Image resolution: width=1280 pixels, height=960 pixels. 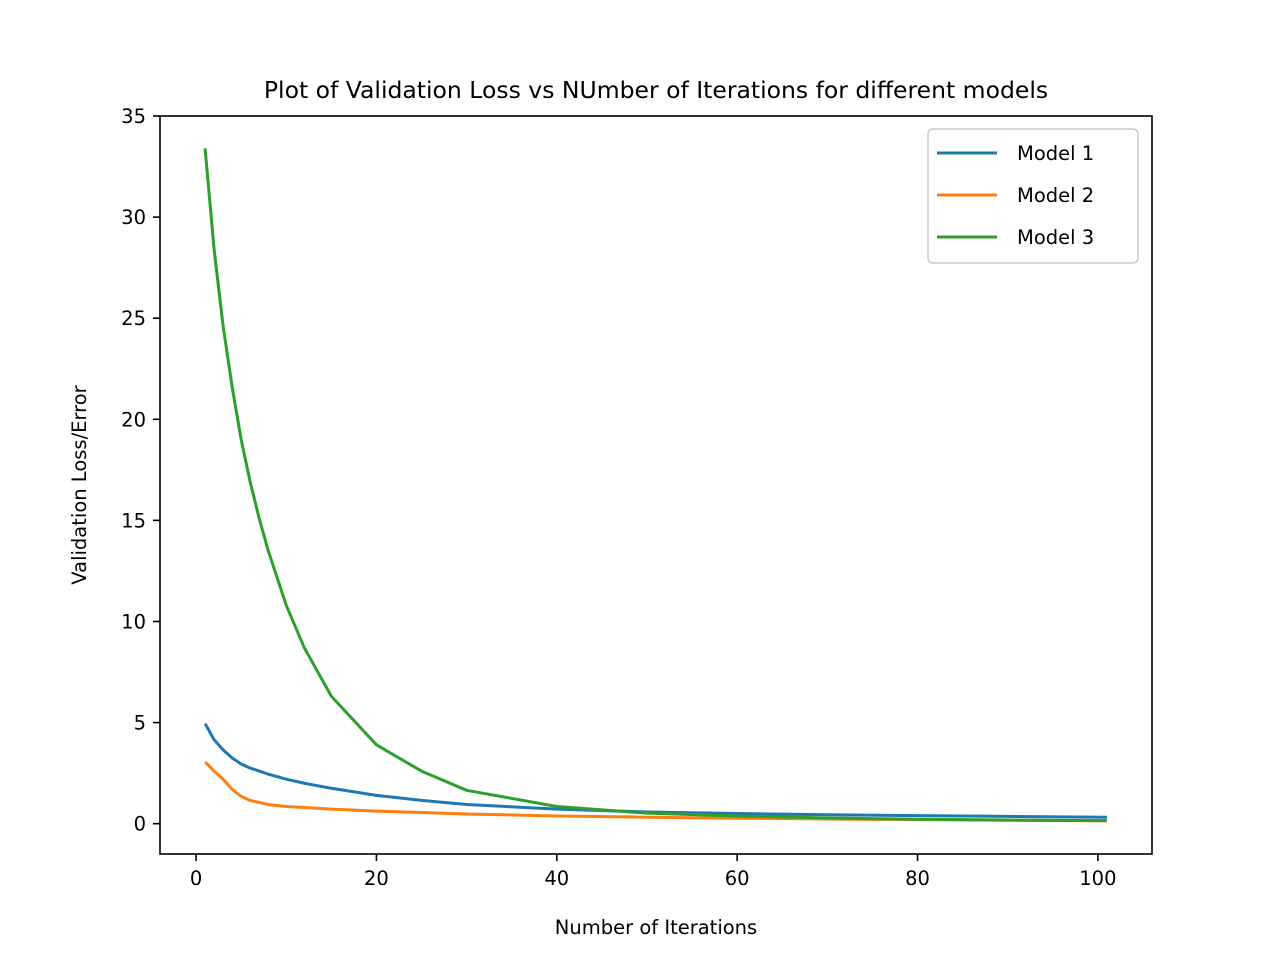 I want to click on y-tick-label: 15, so click(x=133, y=520).